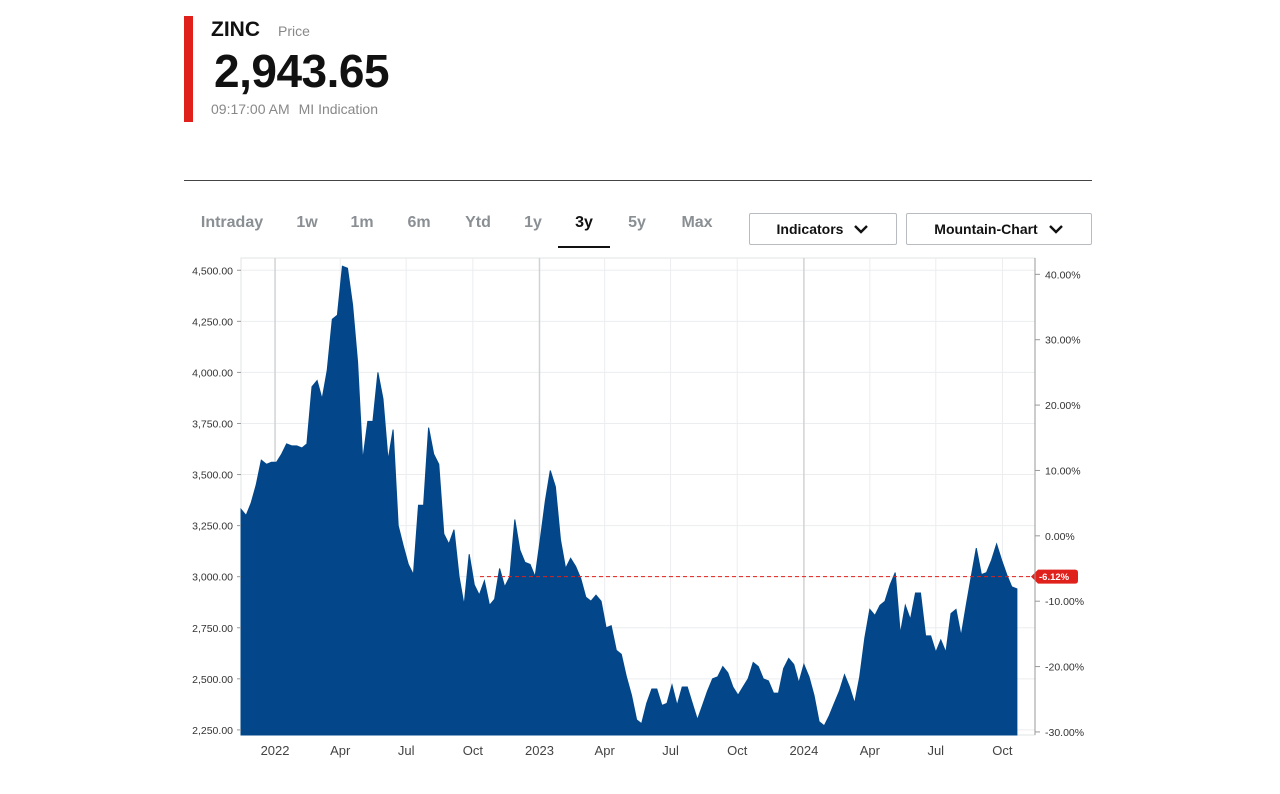  I want to click on y2-tick-label: -30.00%, so click(1064, 733).